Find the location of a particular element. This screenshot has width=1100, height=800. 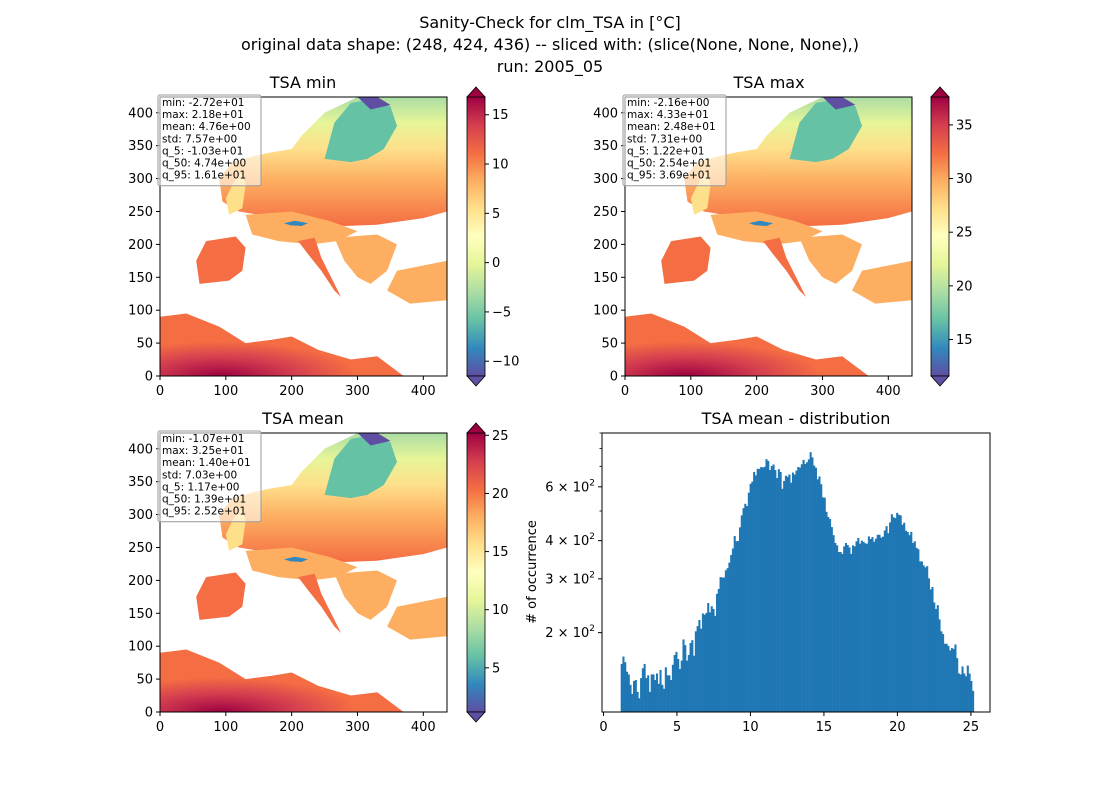

land-north-africa is located at coordinates (282, 680).